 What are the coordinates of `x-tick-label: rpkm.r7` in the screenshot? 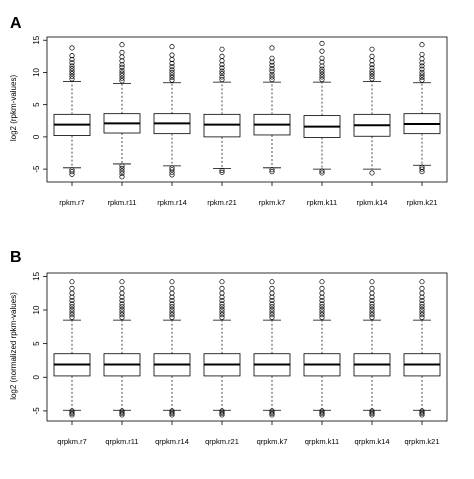 It's located at (71, 202).